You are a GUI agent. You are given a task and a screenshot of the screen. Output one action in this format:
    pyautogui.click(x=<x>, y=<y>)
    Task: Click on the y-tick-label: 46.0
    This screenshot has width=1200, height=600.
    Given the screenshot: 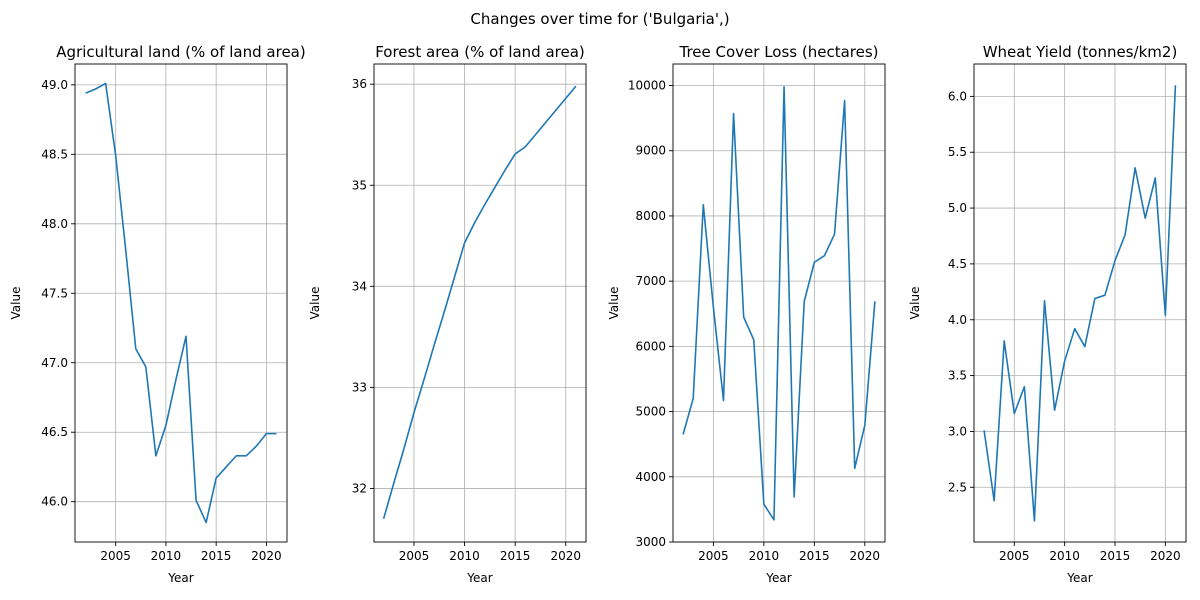 What is the action you would take?
    pyautogui.click(x=54, y=502)
    